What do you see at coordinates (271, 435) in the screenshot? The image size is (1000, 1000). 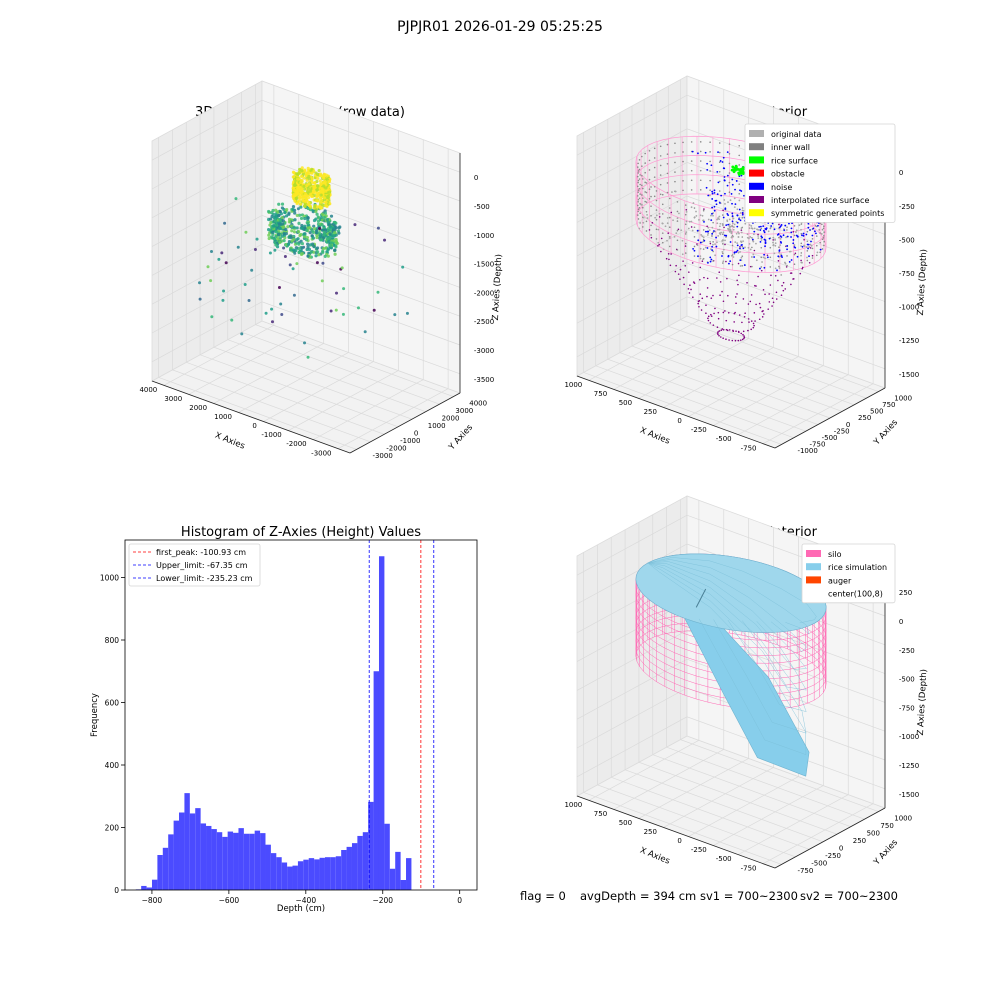 I see `x-tick-label: -1000` at bounding box center [271, 435].